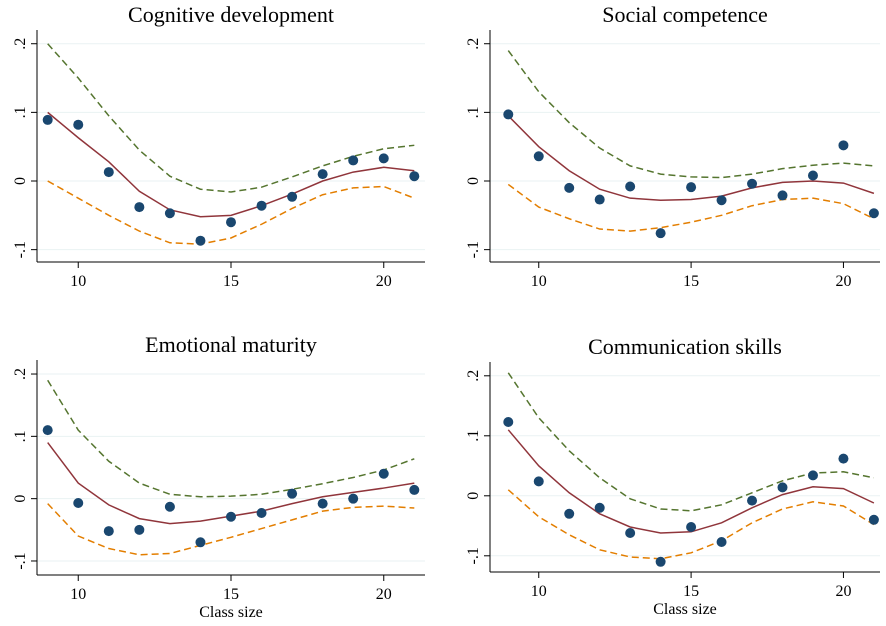 This screenshot has height=626, width=886. I want to click on panel-title: Cognitive development, so click(231, 14).